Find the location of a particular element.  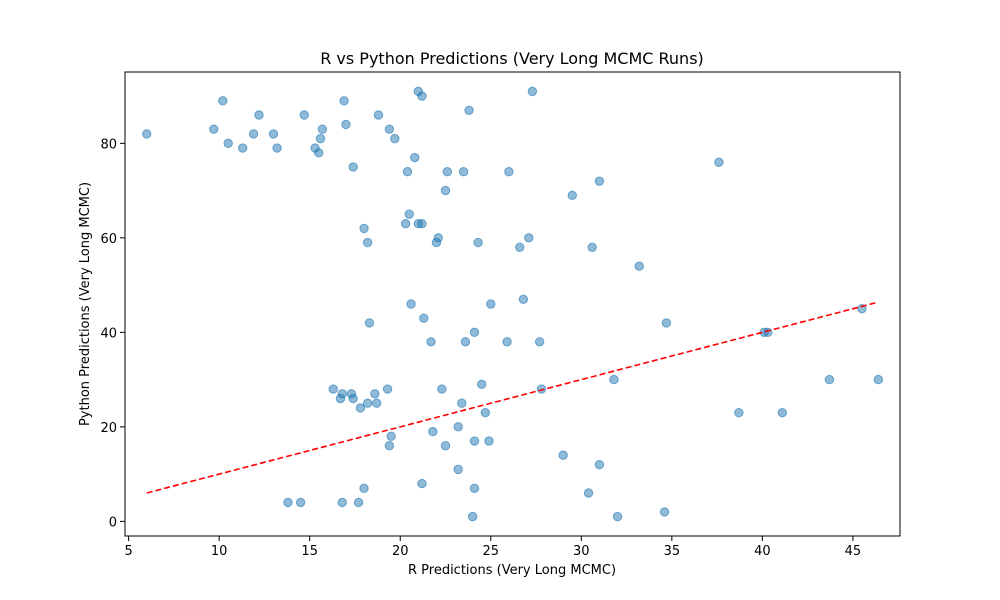

x-tick-label: 40 is located at coordinates (762, 551).